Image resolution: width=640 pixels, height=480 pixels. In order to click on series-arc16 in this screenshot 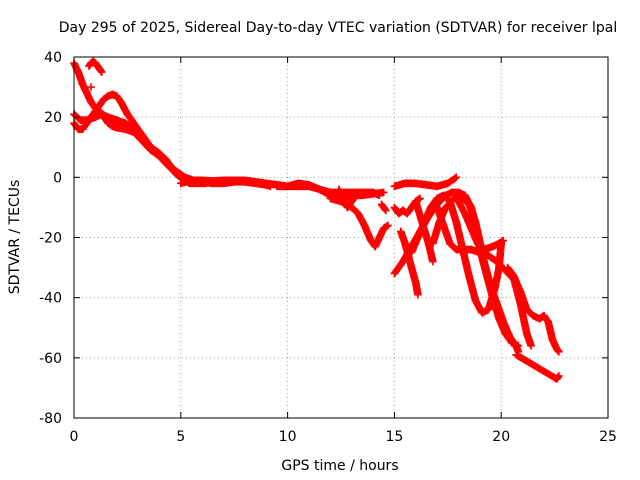, I will do `click(424, 231)`.